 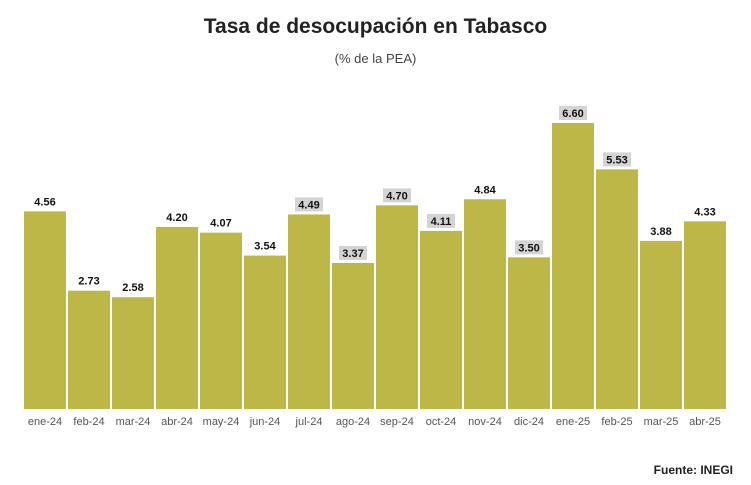 What do you see at coordinates (375, 58) in the screenshot?
I see `chart-subtitle: (% de la PEA)` at bounding box center [375, 58].